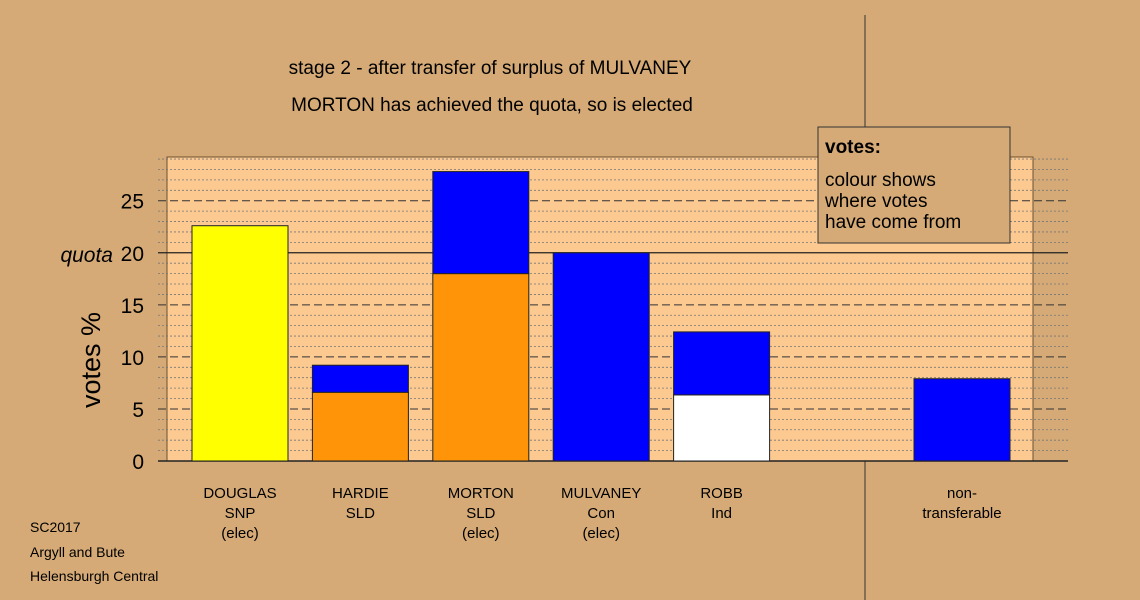  What do you see at coordinates (138, 462) in the screenshot?
I see `y-tick-label: 0` at bounding box center [138, 462].